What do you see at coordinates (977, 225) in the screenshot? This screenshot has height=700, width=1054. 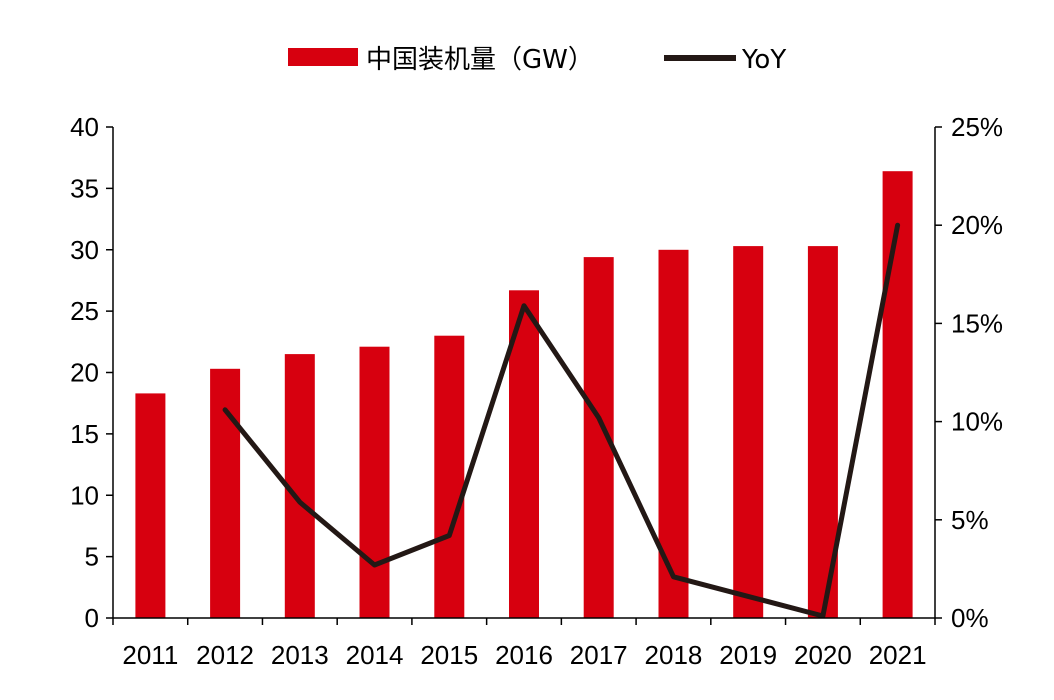 I see `right-tick-label: 20%` at bounding box center [977, 225].